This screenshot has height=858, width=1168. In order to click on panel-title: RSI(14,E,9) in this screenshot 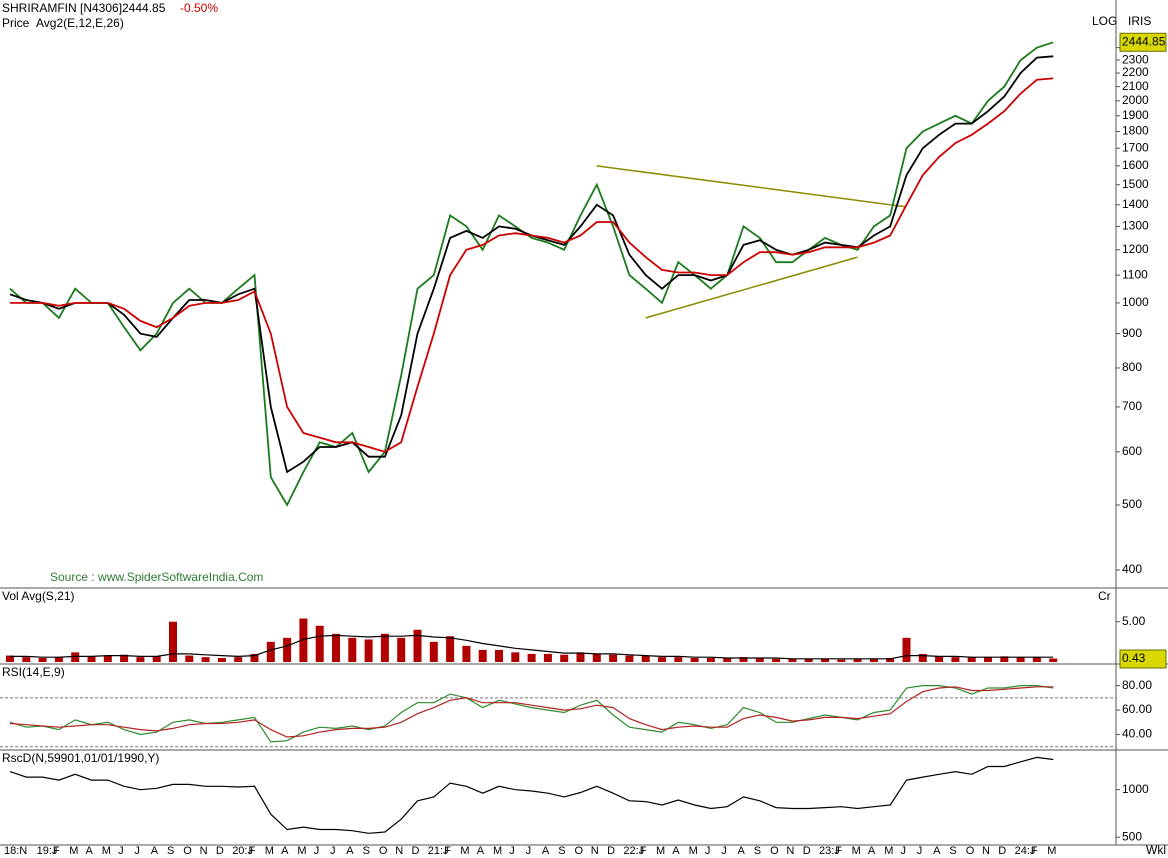, I will do `click(33, 672)`.